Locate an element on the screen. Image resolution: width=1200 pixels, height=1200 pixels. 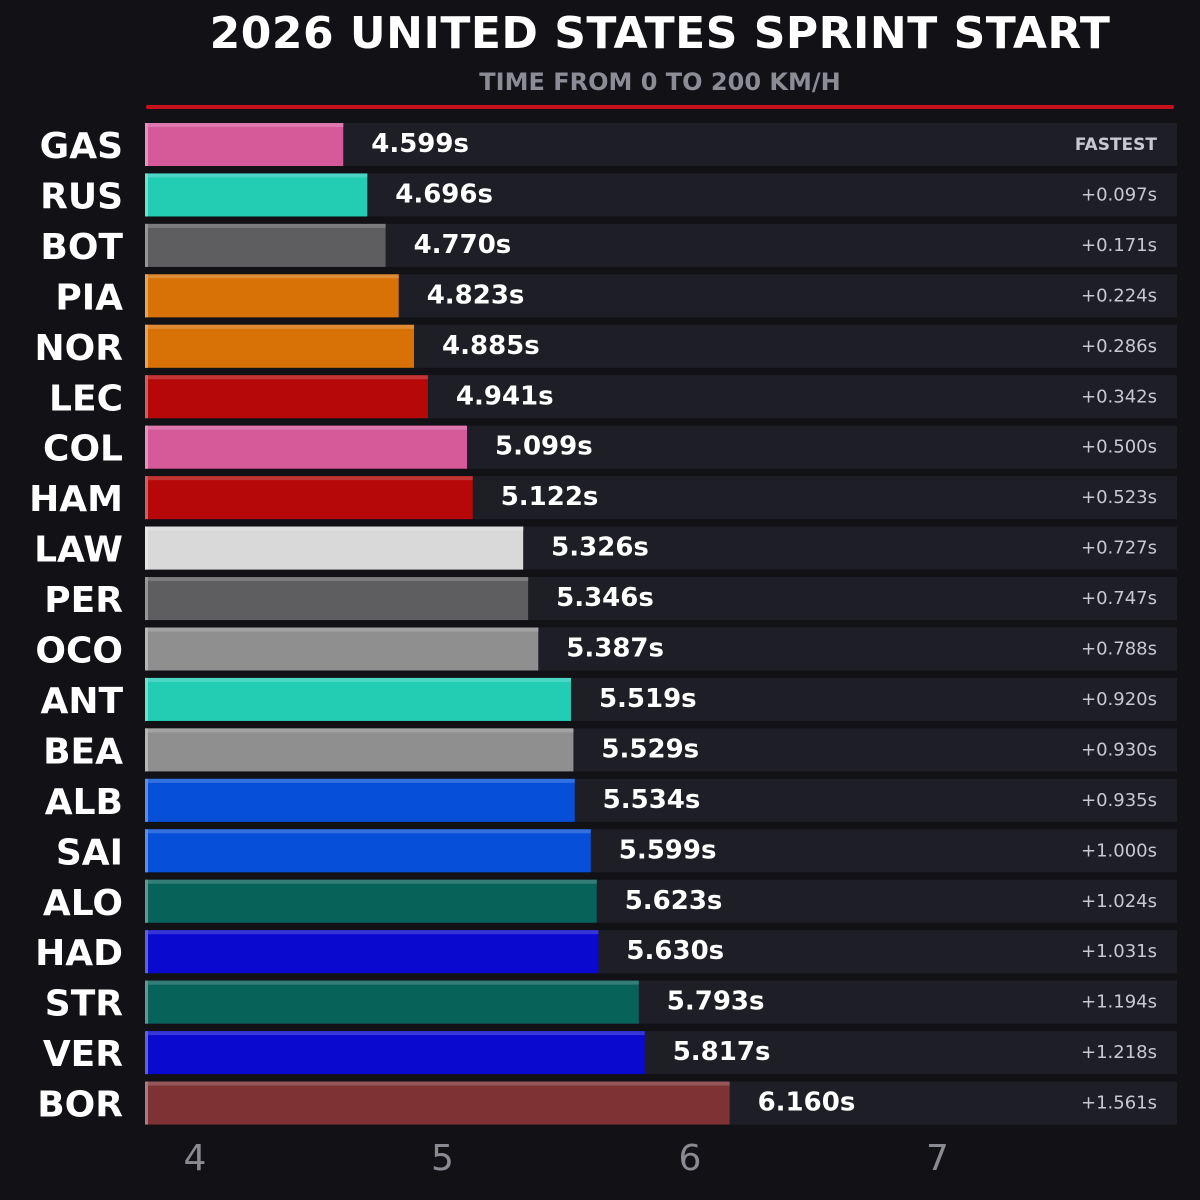
bar-str is located at coordinates (392, 1002).